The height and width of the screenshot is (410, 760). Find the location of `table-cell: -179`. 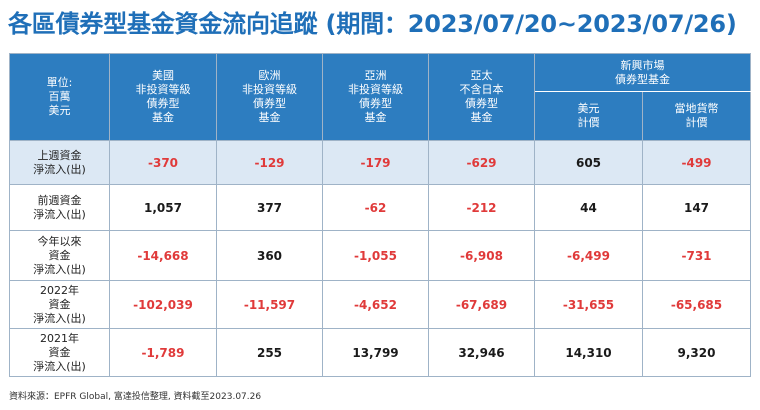

table-cell: -179 is located at coordinates (375, 162).